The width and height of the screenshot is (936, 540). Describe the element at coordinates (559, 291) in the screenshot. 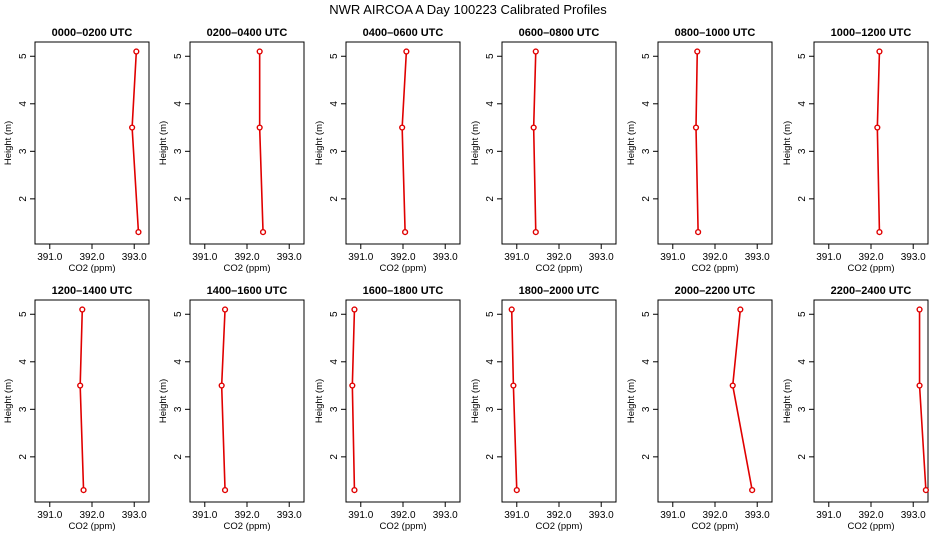

I see `panel-title: 1800–2000 UTC` at that location.